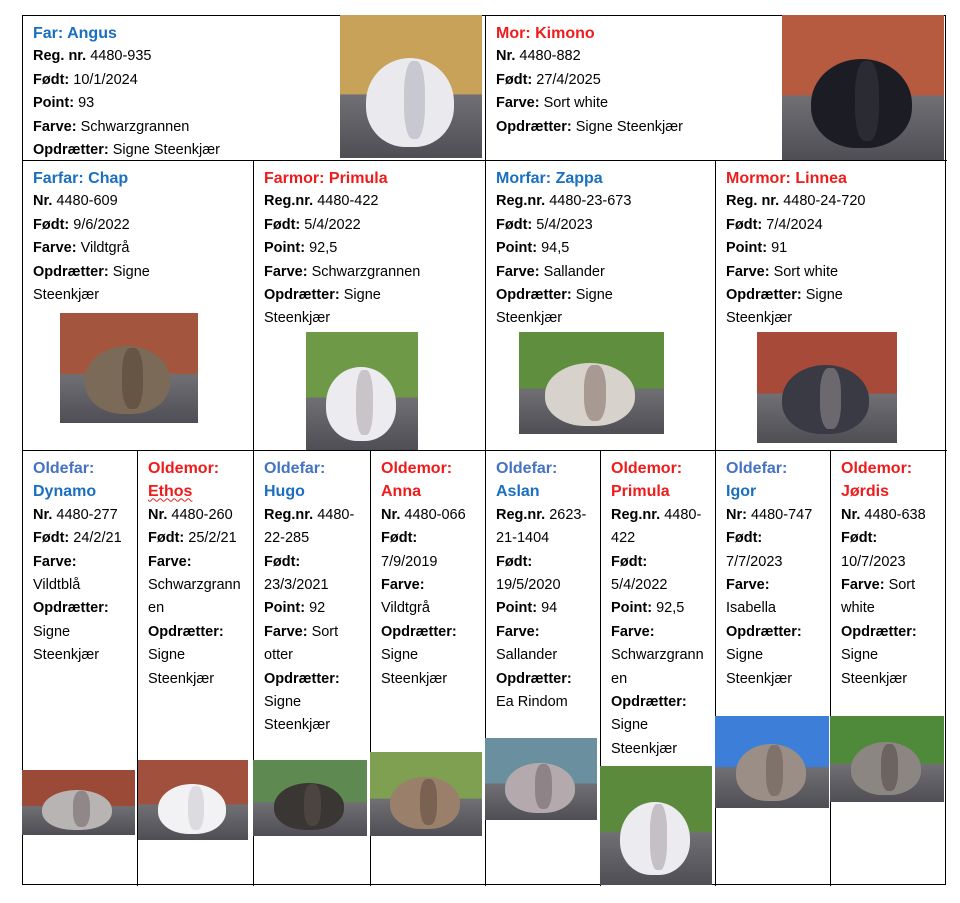 Image resolution: width=960 pixels, height=903 pixels. Describe the element at coordinates (405, 608) in the screenshot. I see `field-value: Vildtgrå` at that location.